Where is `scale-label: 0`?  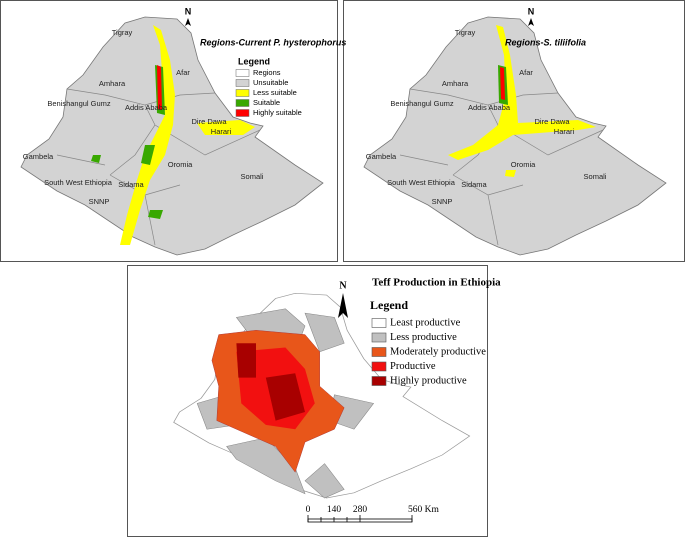 scale-label: 0 is located at coordinates (308, 510).